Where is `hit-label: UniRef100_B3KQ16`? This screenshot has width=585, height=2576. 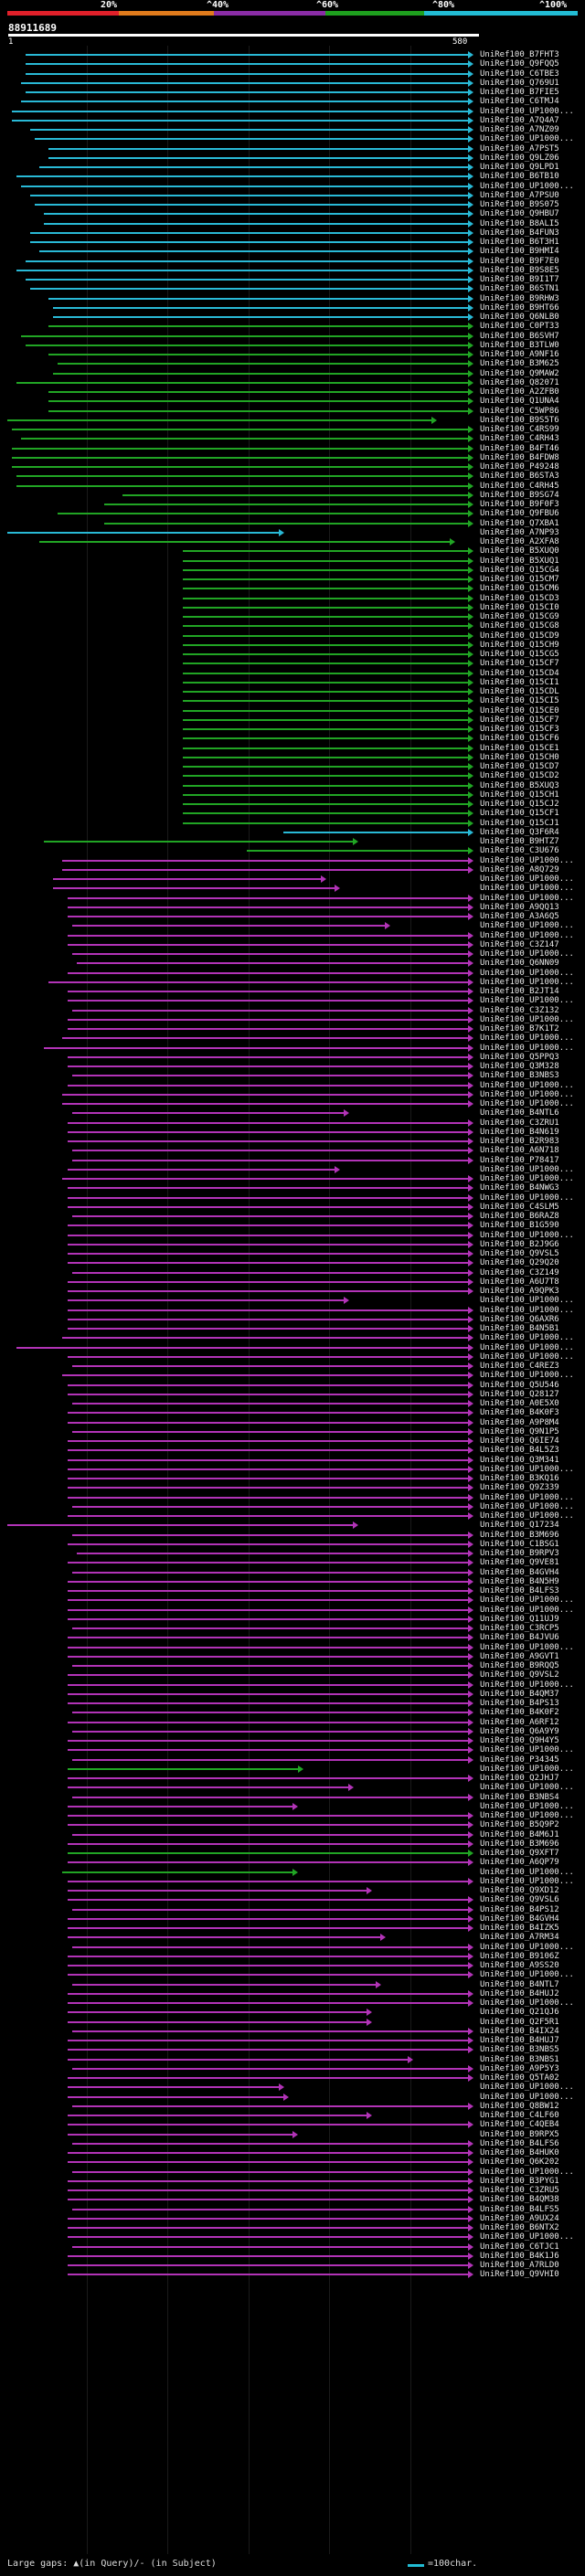
hit-label: UniRef100_B3KQ16 is located at coordinates (519, 1478).